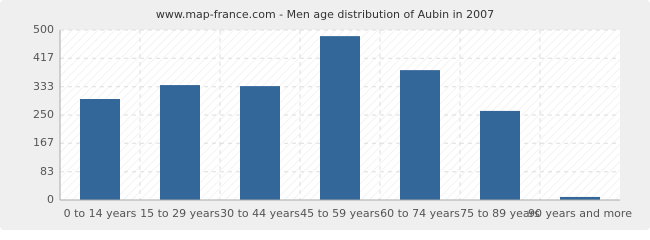  What do you see at coordinates (50, 199) in the screenshot?
I see `y-tick-label: 0` at bounding box center [50, 199].